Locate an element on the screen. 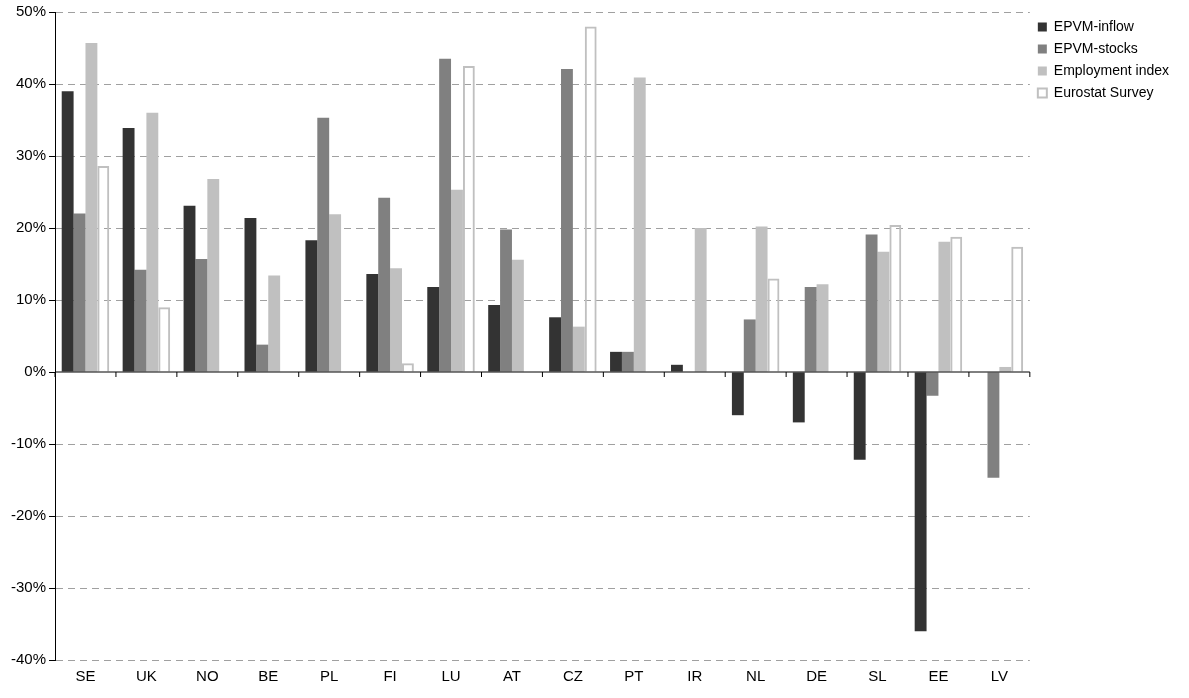  y-tick-label: -30% is located at coordinates (28, 587).